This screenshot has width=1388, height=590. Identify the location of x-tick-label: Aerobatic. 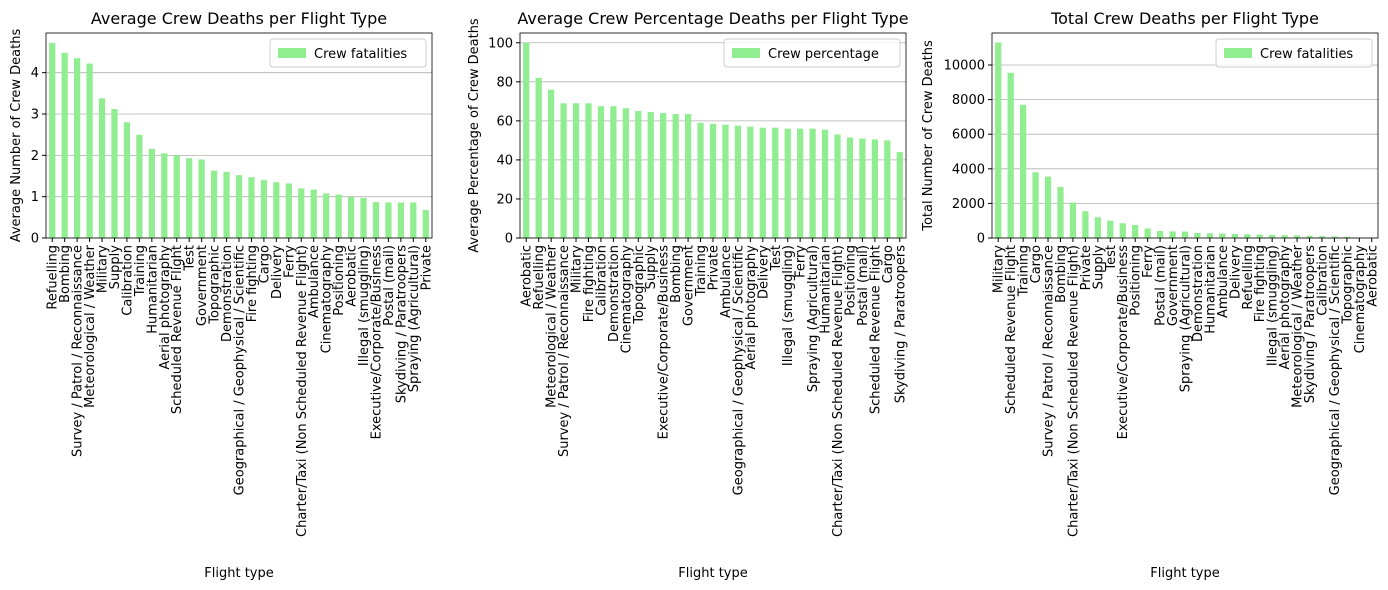
(527, 276).